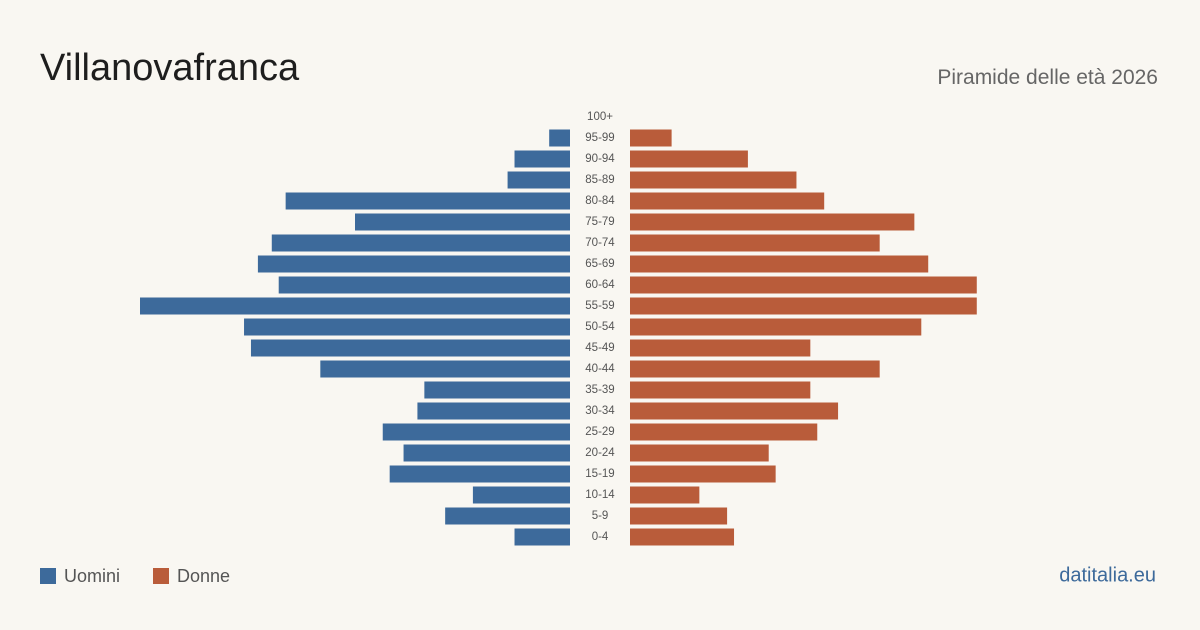  What do you see at coordinates (599, 306) in the screenshot?
I see `age-label: 55-59` at bounding box center [599, 306].